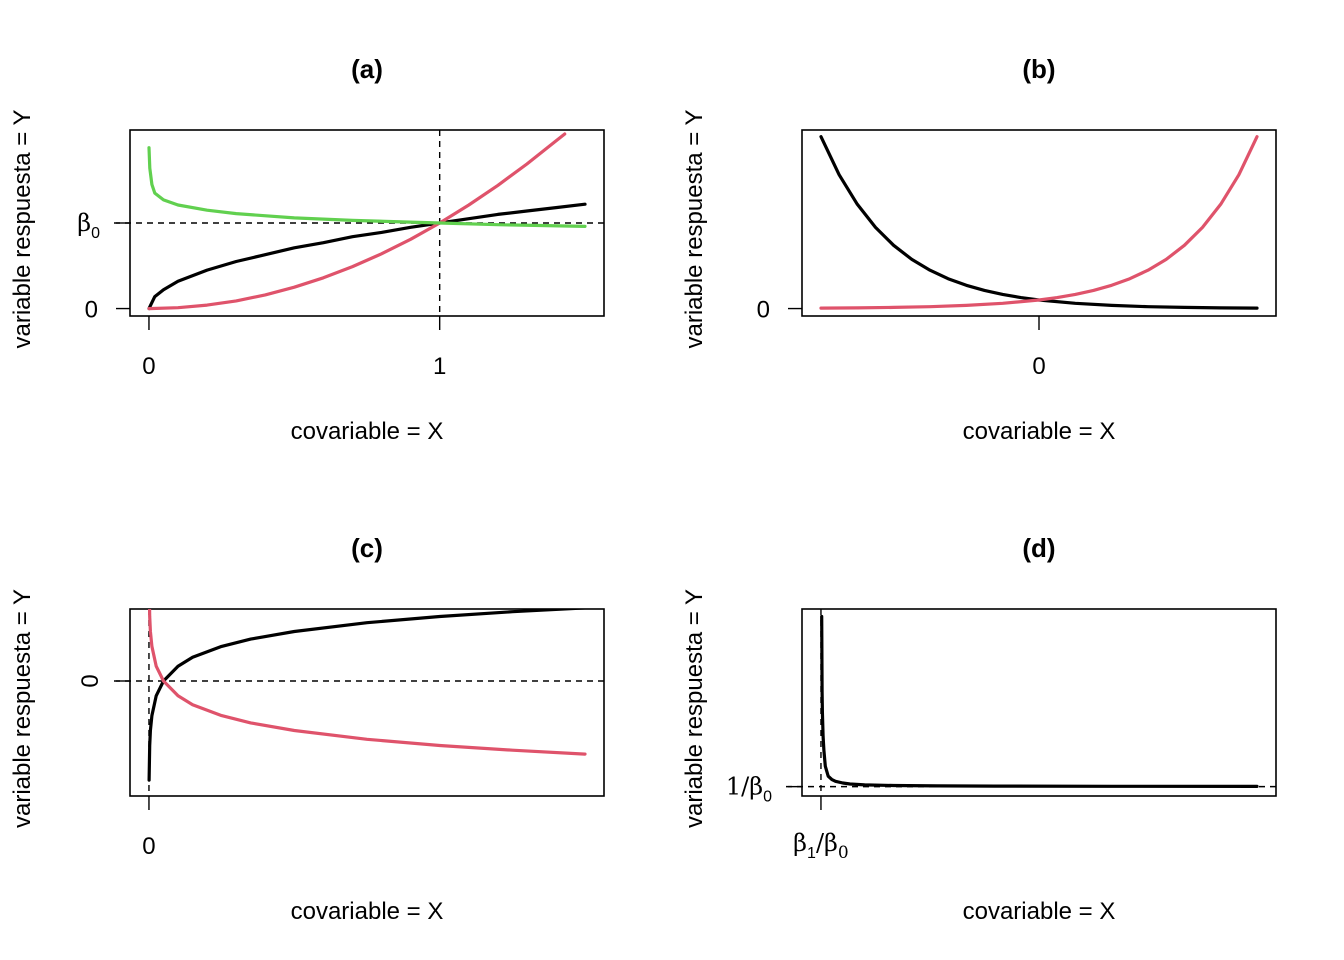 This screenshot has width=1344, height=960. Describe the element at coordinates (88, 225) in the screenshot. I see `y-tick-label: β0` at that location.